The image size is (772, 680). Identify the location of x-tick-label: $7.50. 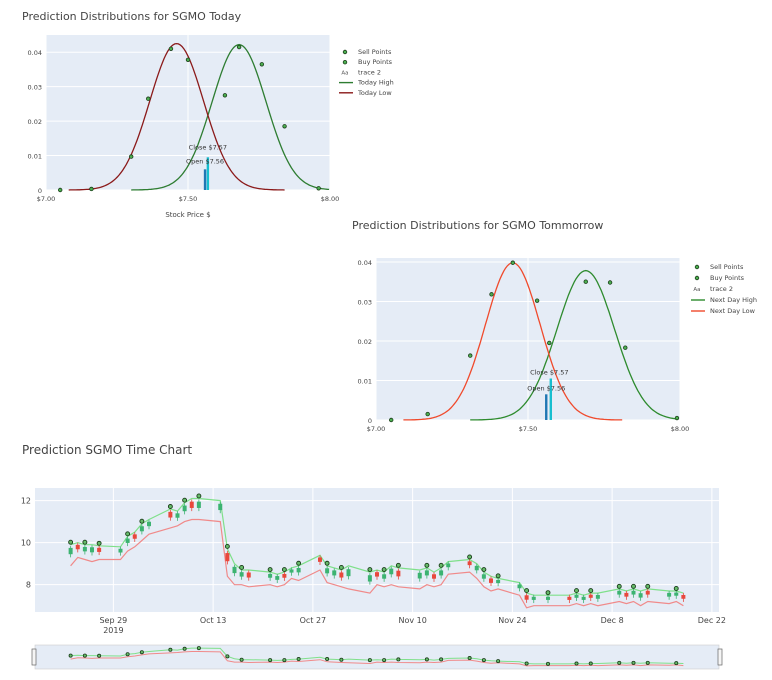
(188, 199).